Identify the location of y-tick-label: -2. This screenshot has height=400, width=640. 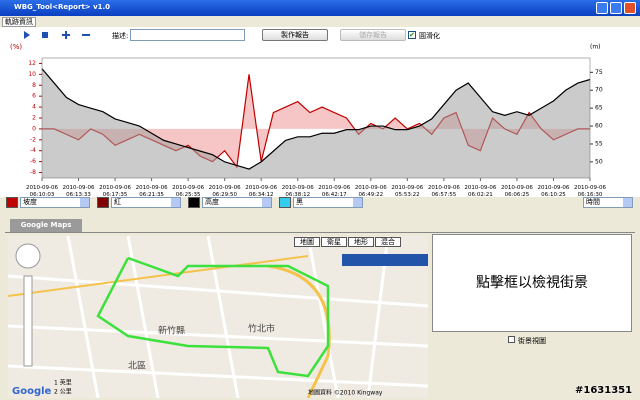
(33, 139).